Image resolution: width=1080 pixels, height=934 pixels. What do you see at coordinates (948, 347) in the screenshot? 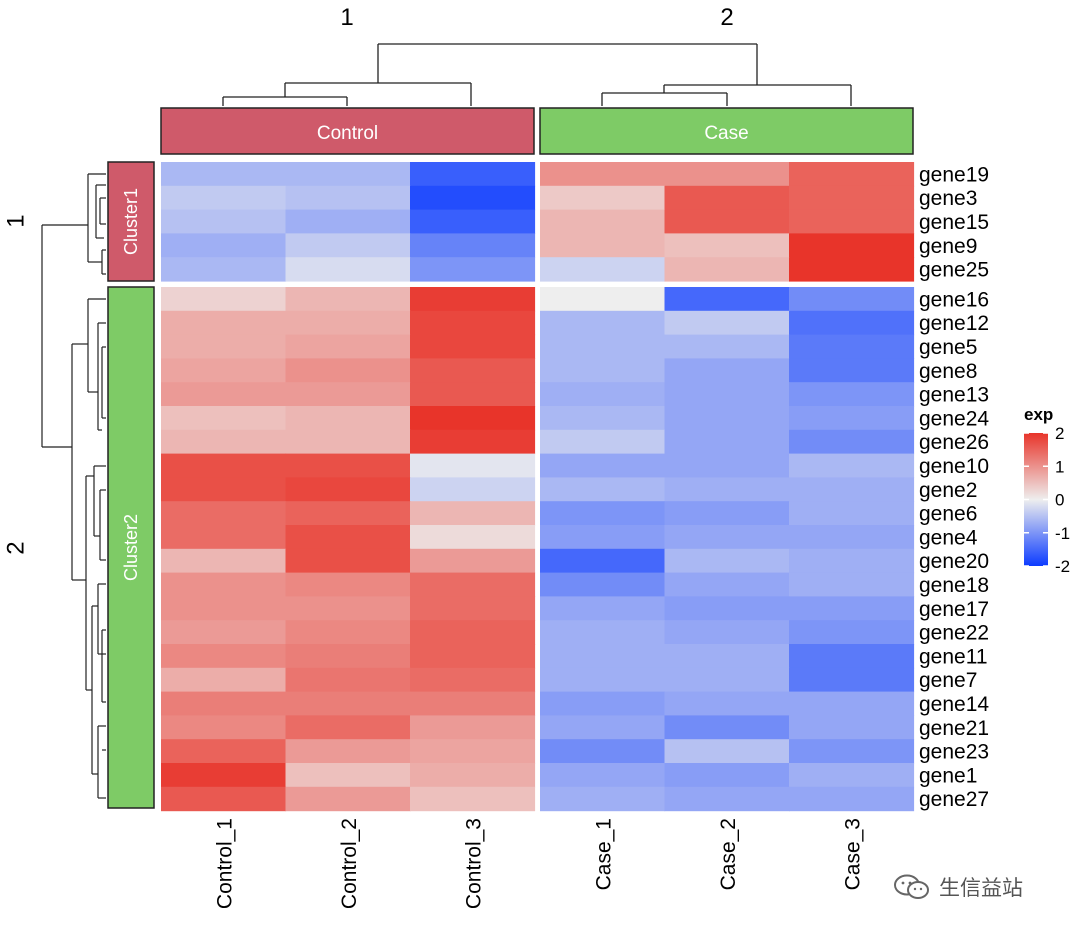
I see `row-label-gene5: gene5` at bounding box center [948, 347].